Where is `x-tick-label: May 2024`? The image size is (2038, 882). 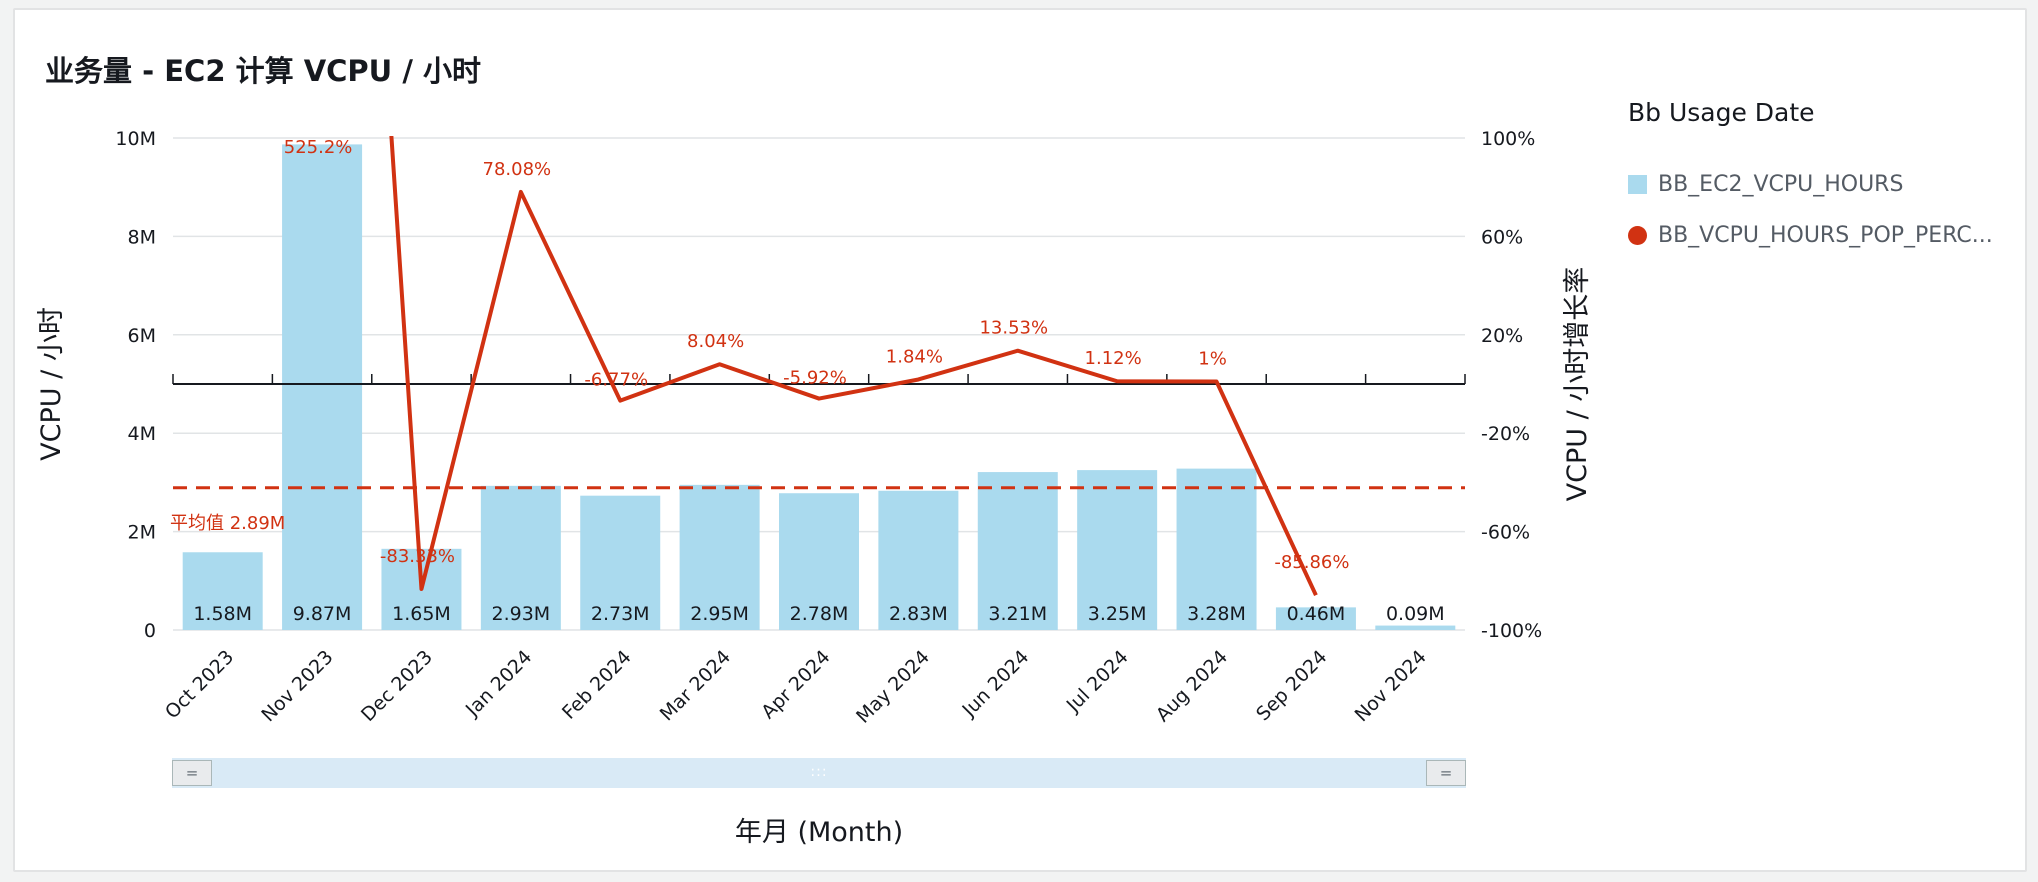 x-tick-label: May 2024 is located at coordinates (893, 687).